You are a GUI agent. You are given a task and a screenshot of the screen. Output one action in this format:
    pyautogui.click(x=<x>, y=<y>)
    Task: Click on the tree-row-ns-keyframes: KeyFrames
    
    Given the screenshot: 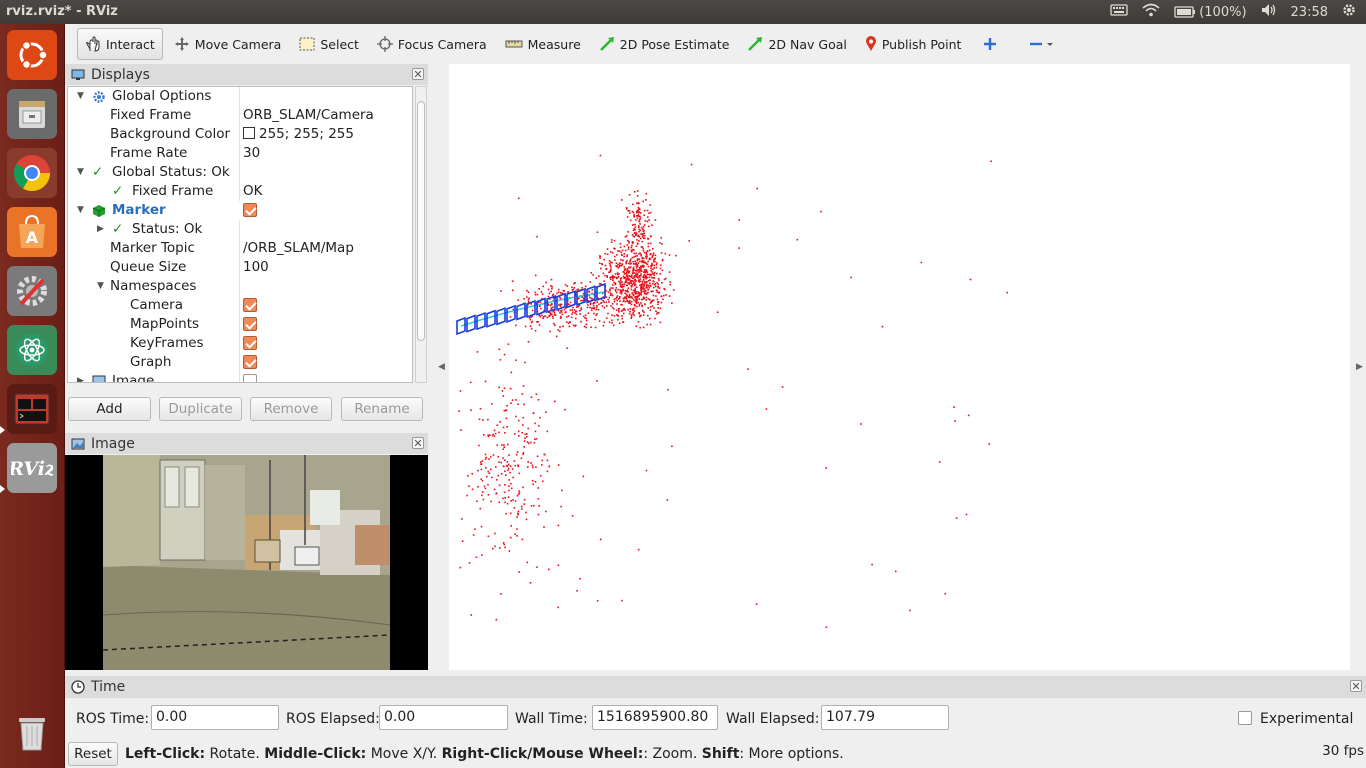 What is the action you would take?
    pyautogui.click(x=240, y=344)
    